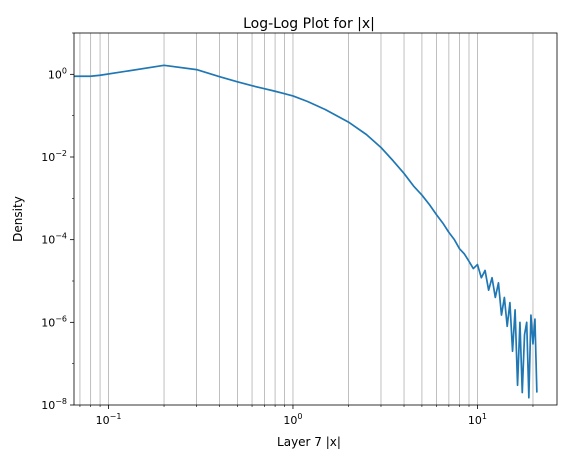 The width and height of the screenshot is (578, 465). What do you see at coordinates (292, 419) in the screenshot?
I see `x-tick-label: 10⁰` at bounding box center [292, 419].